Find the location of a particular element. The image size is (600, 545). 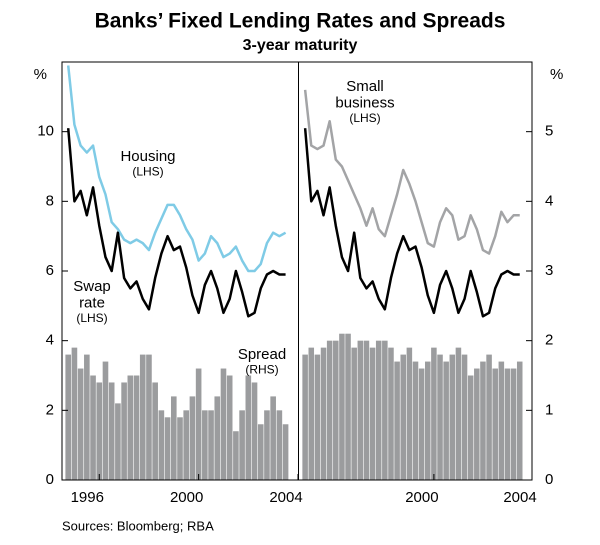

series-label: (RHS) is located at coordinates (261, 370).